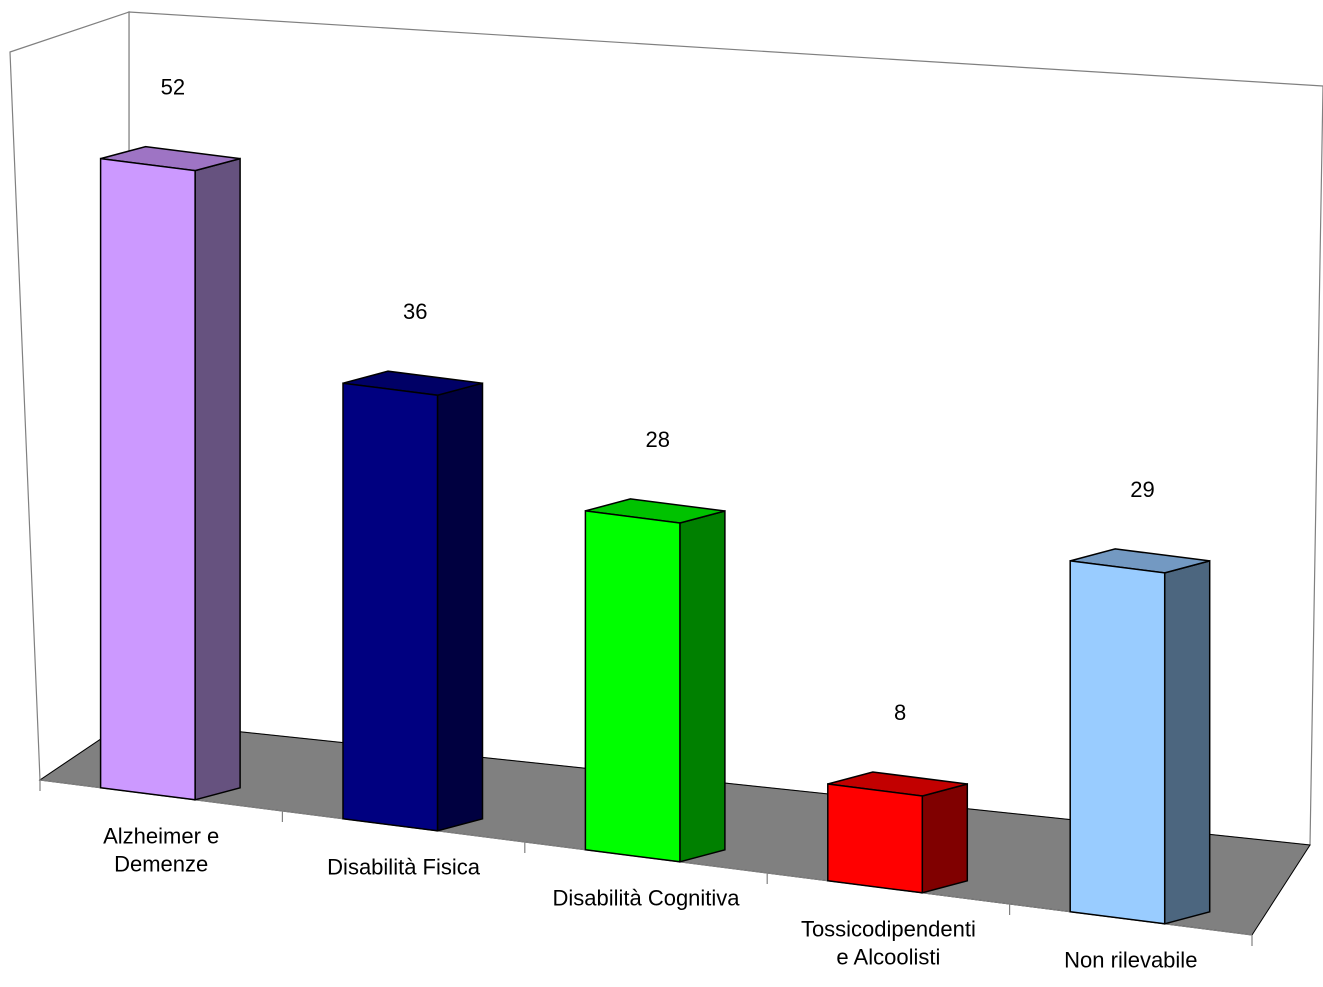  What do you see at coordinates (888, 957) in the screenshot?
I see `category-label-line: e Alcoolisti` at bounding box center [888, 957].